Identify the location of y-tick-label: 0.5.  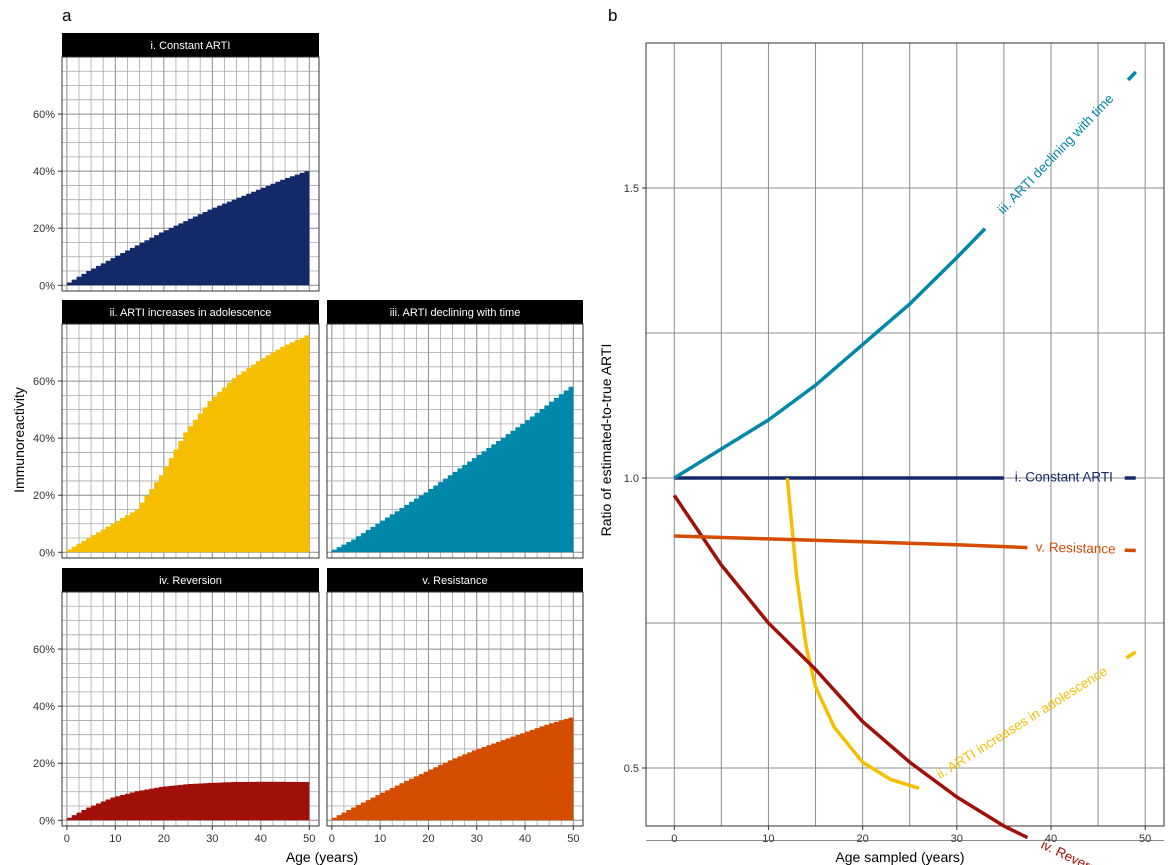
(631, 769).